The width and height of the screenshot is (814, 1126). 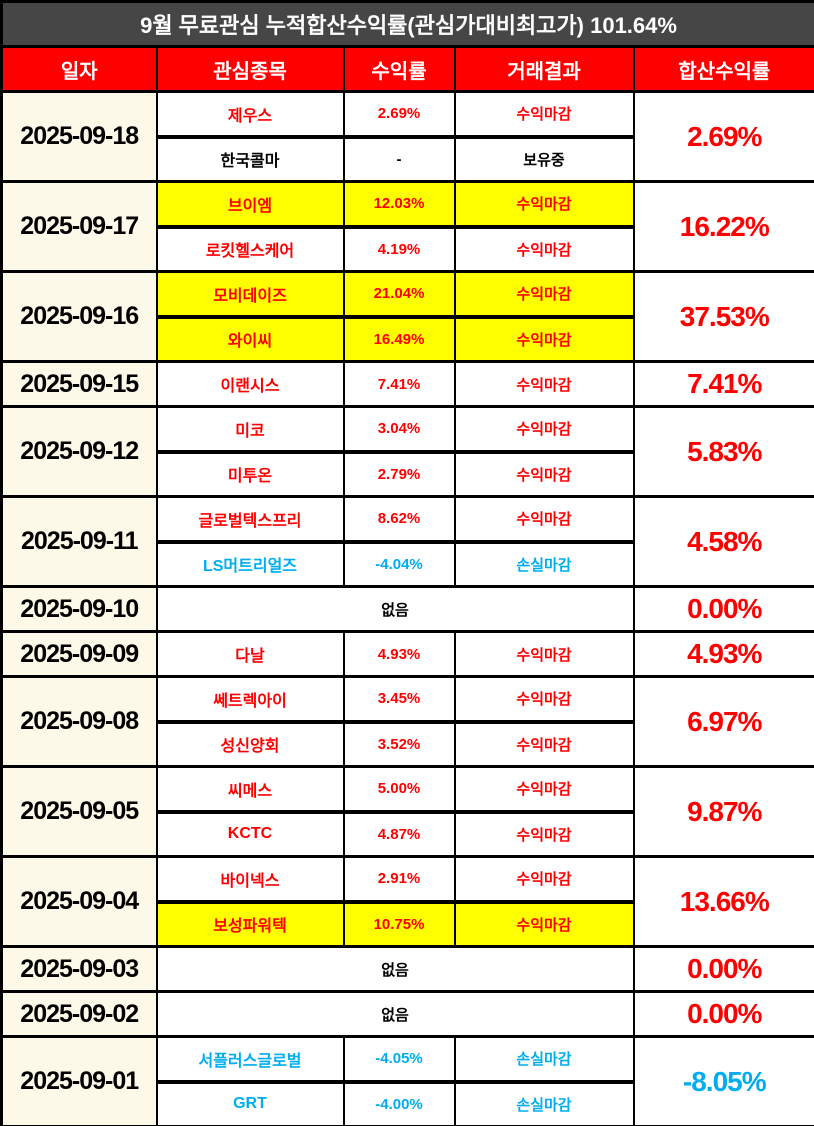 What do you see at coordinates (250, 473) in the screenshot?
I see `stock-name: 미투온` at bounding box center [250, 473].